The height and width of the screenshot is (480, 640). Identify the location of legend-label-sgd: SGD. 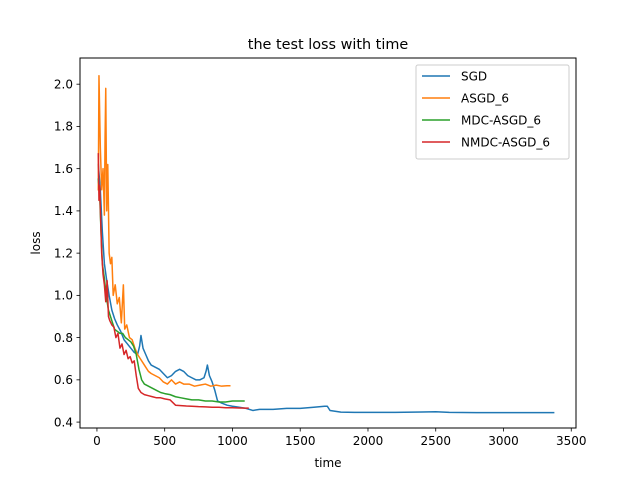
(474, 76).